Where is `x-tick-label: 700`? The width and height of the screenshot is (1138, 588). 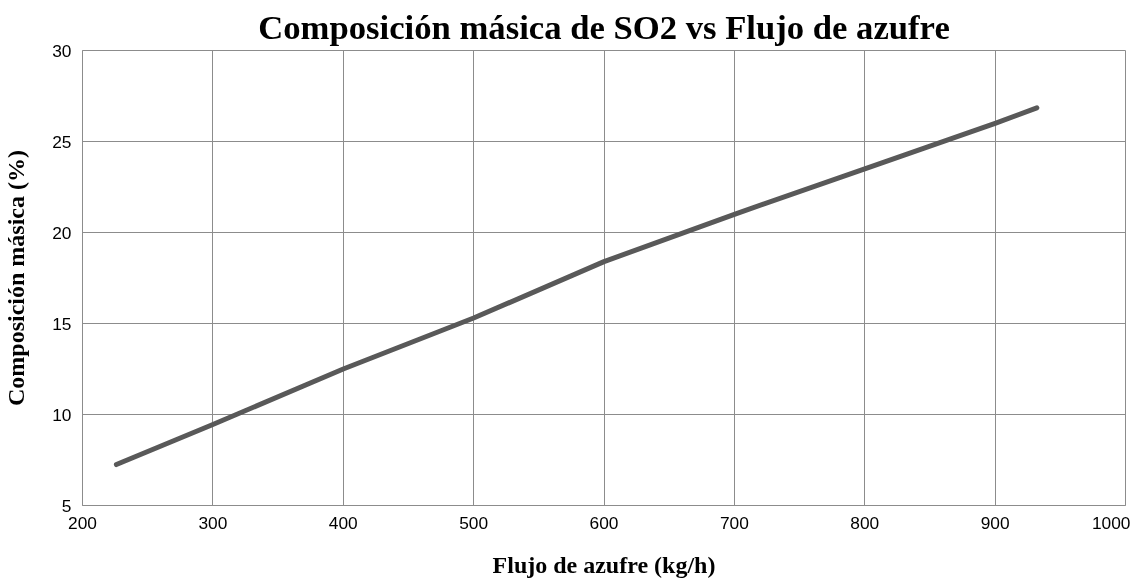 x-tick-label: 700 is located at coordinates (734, 522).